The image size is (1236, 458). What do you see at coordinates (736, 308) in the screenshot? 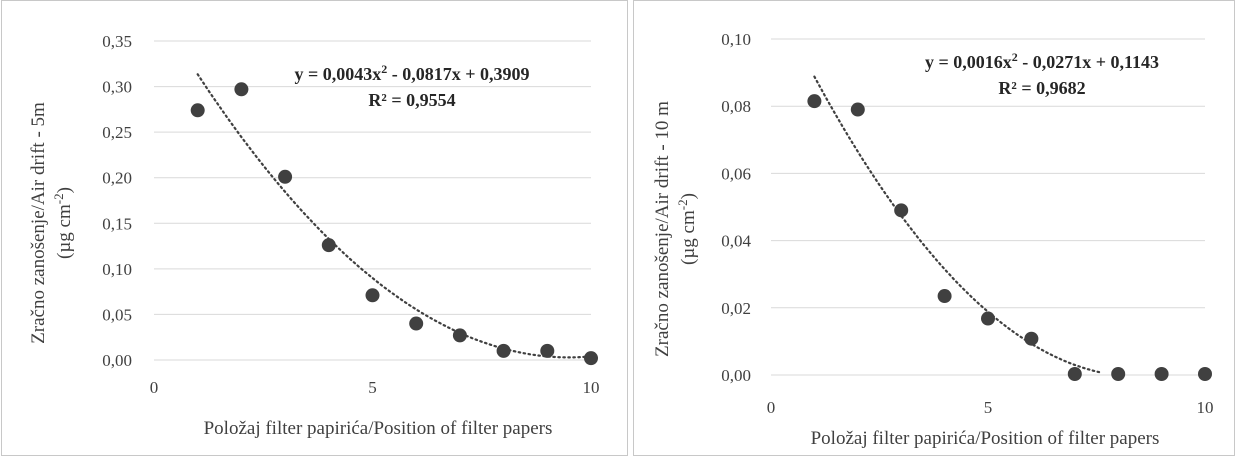
I see `y-tick-label: 0,02` at bounding box center [736, 308].